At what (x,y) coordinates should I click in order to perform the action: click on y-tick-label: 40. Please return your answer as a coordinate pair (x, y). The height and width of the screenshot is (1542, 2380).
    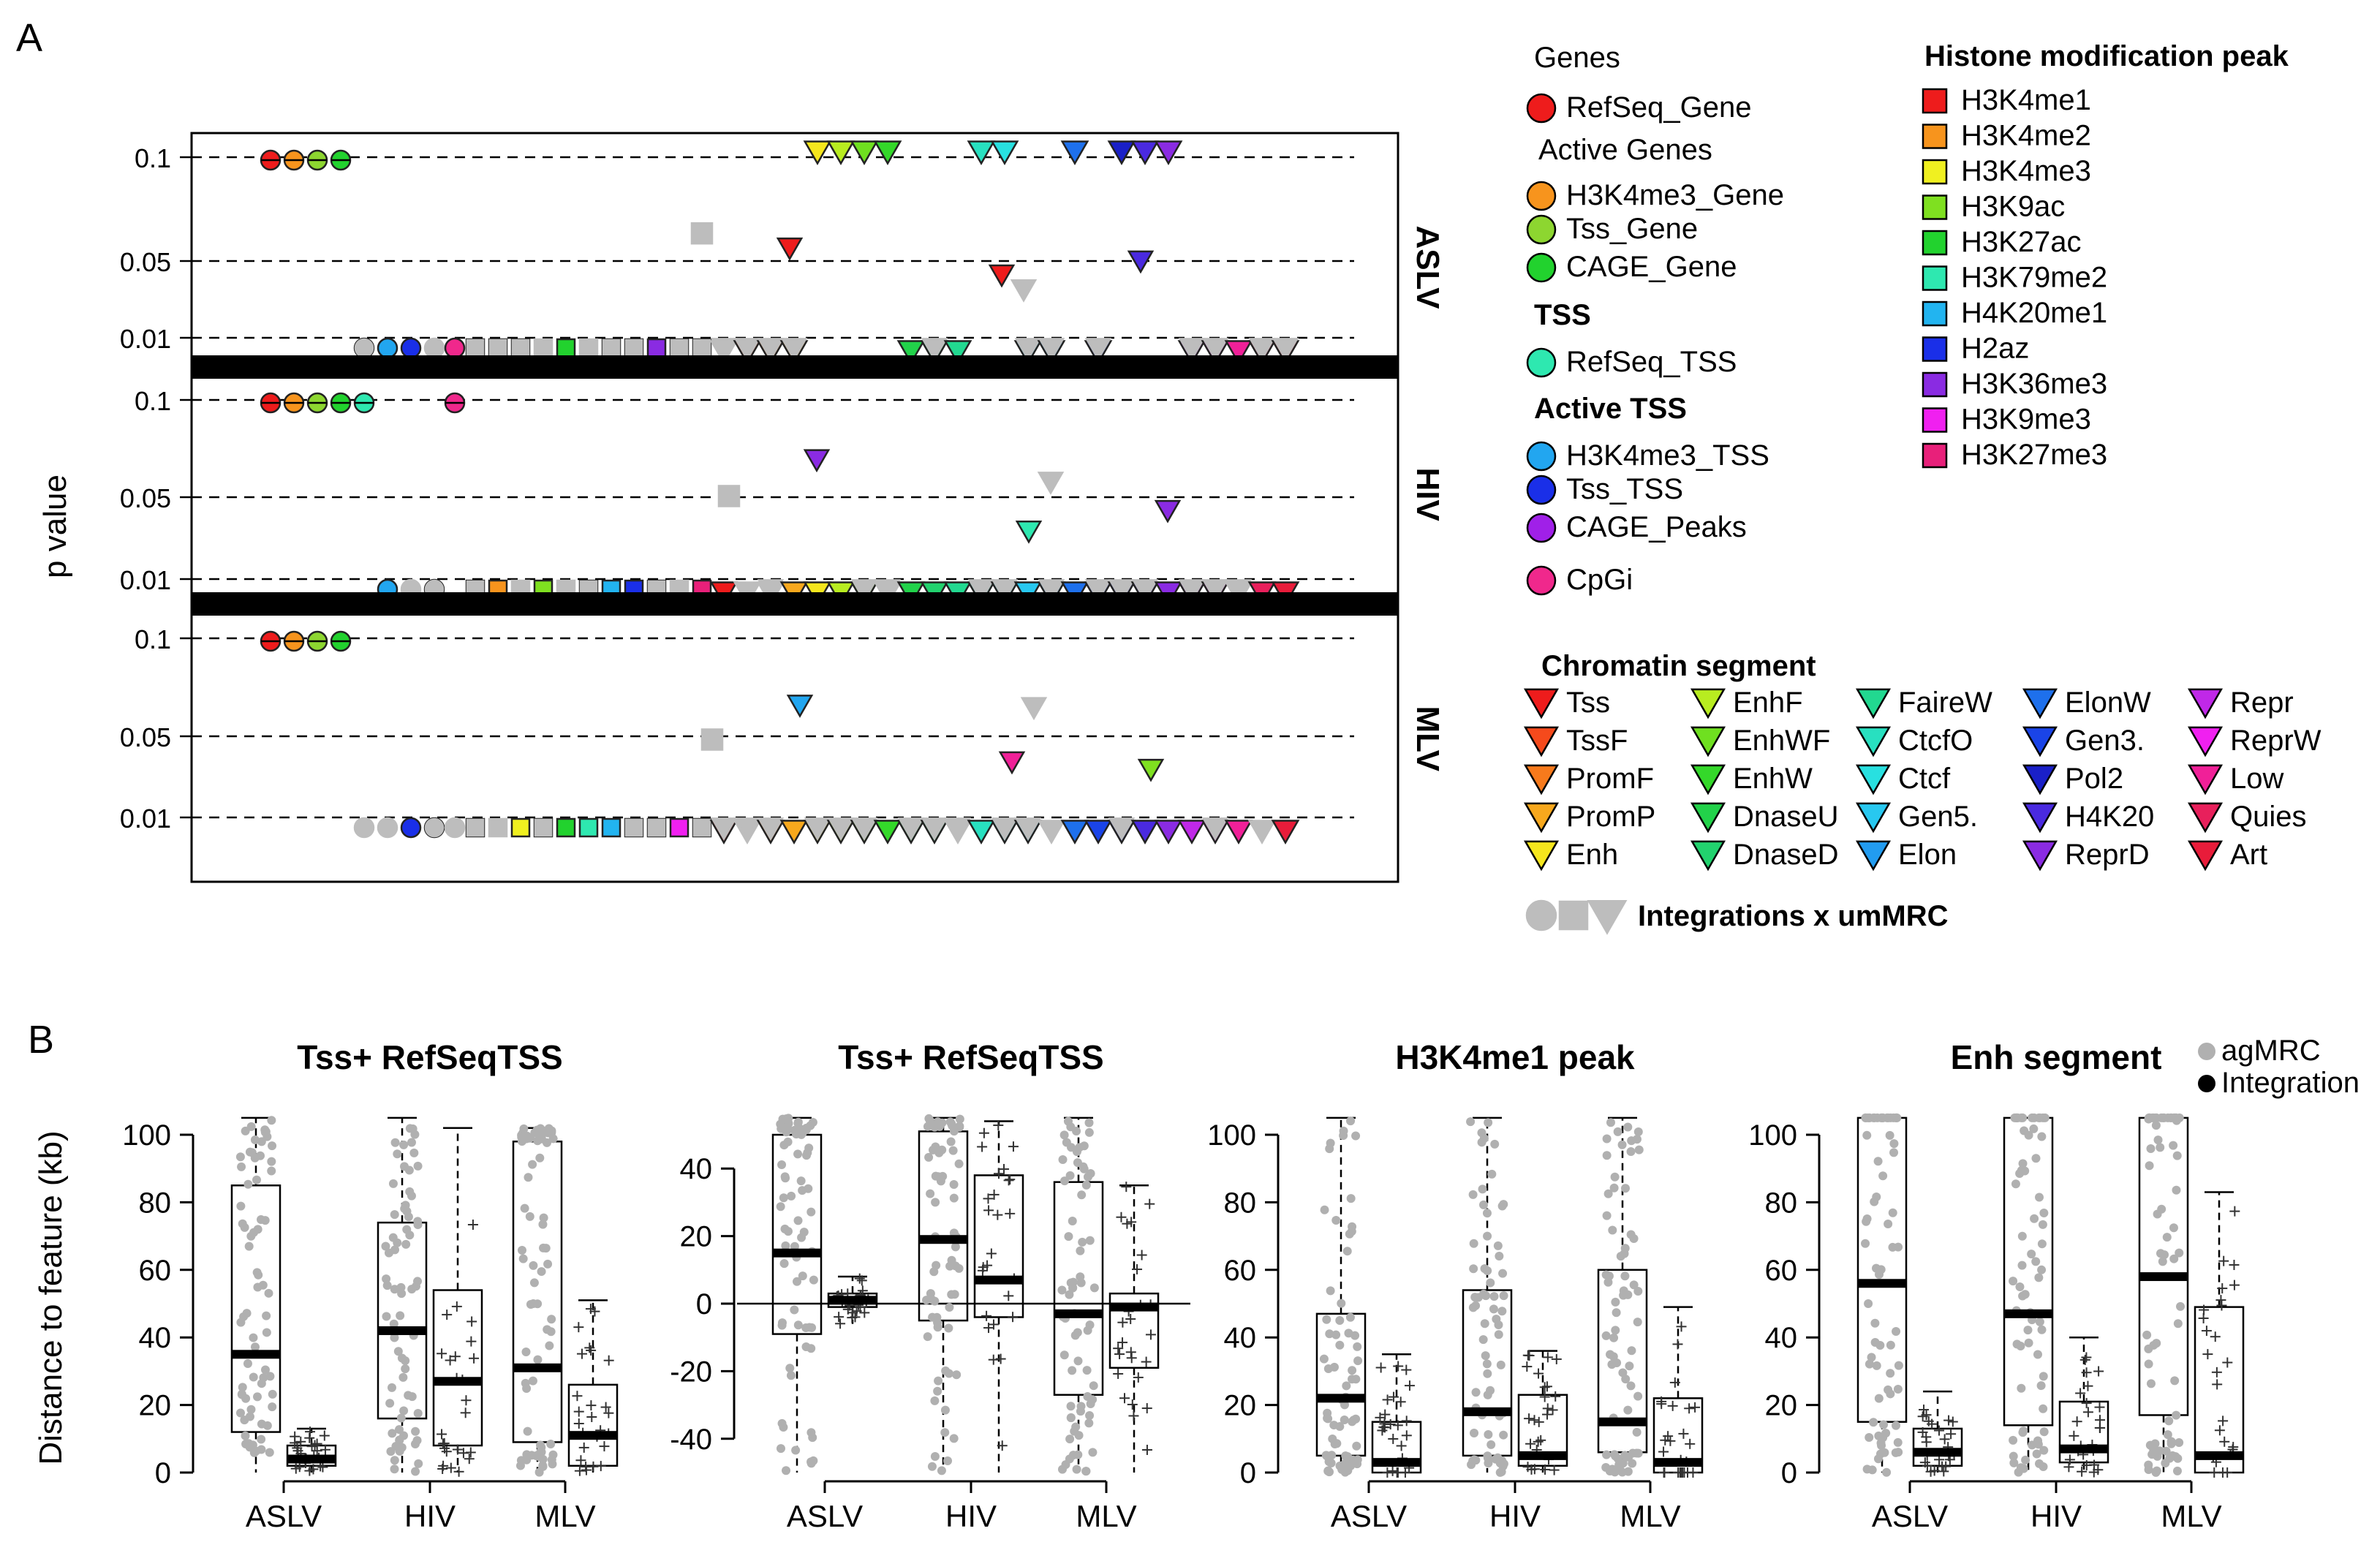
    Looking at the image, I should click on (156, 1338).